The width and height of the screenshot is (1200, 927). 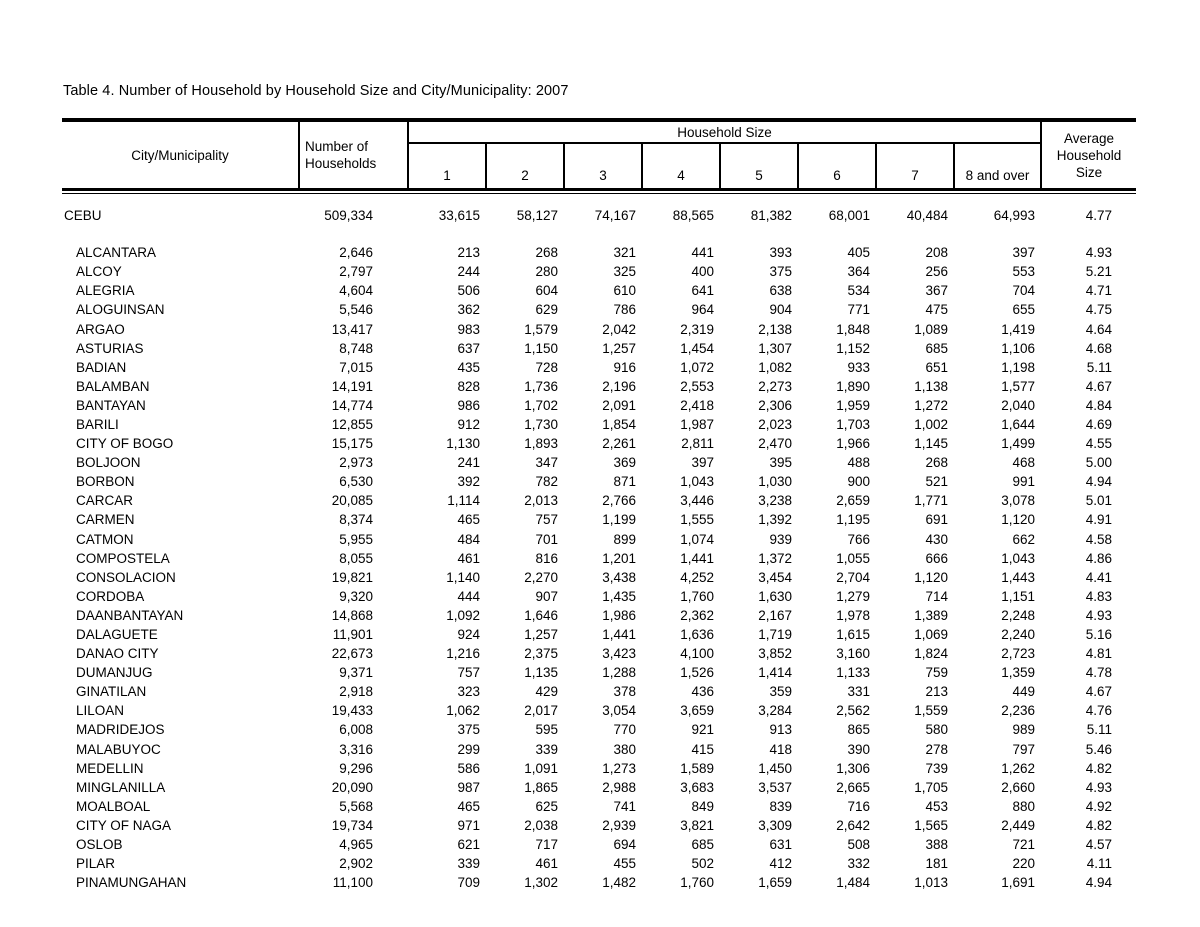 I want to click on size-value-cell: 1,719, so click(x=775, y=635).